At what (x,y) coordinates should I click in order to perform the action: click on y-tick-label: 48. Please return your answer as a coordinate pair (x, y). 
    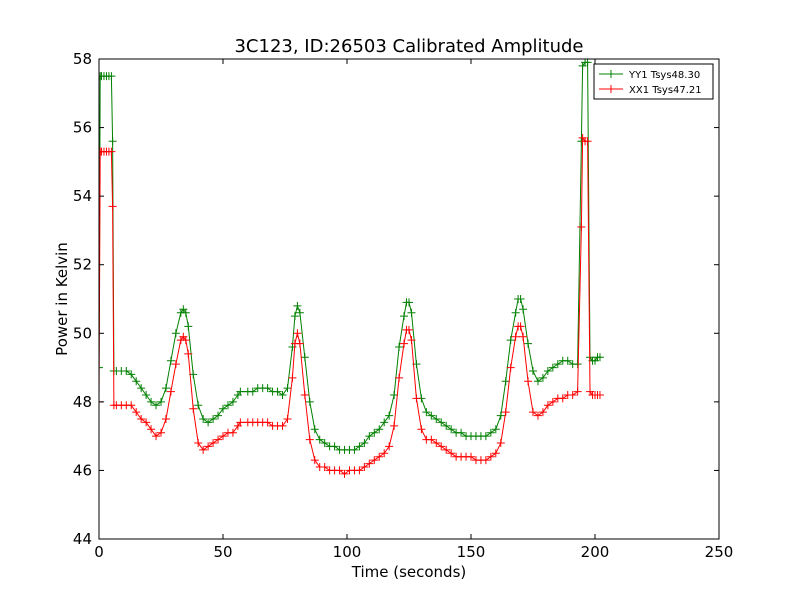
    Looking at the image, I should click on (82, 402).